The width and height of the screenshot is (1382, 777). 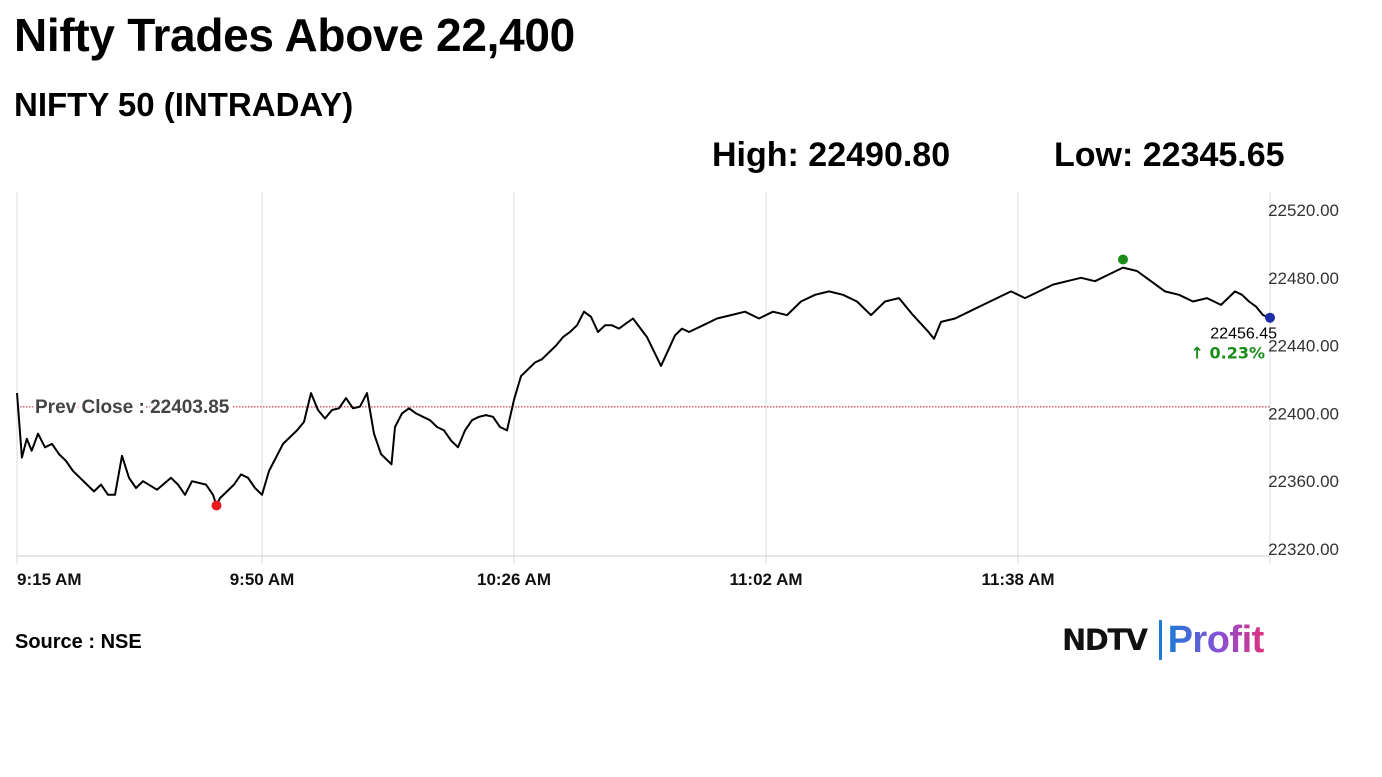 I want to click on x-tick-label: 11:02 AM, so click(x=765, y=579).